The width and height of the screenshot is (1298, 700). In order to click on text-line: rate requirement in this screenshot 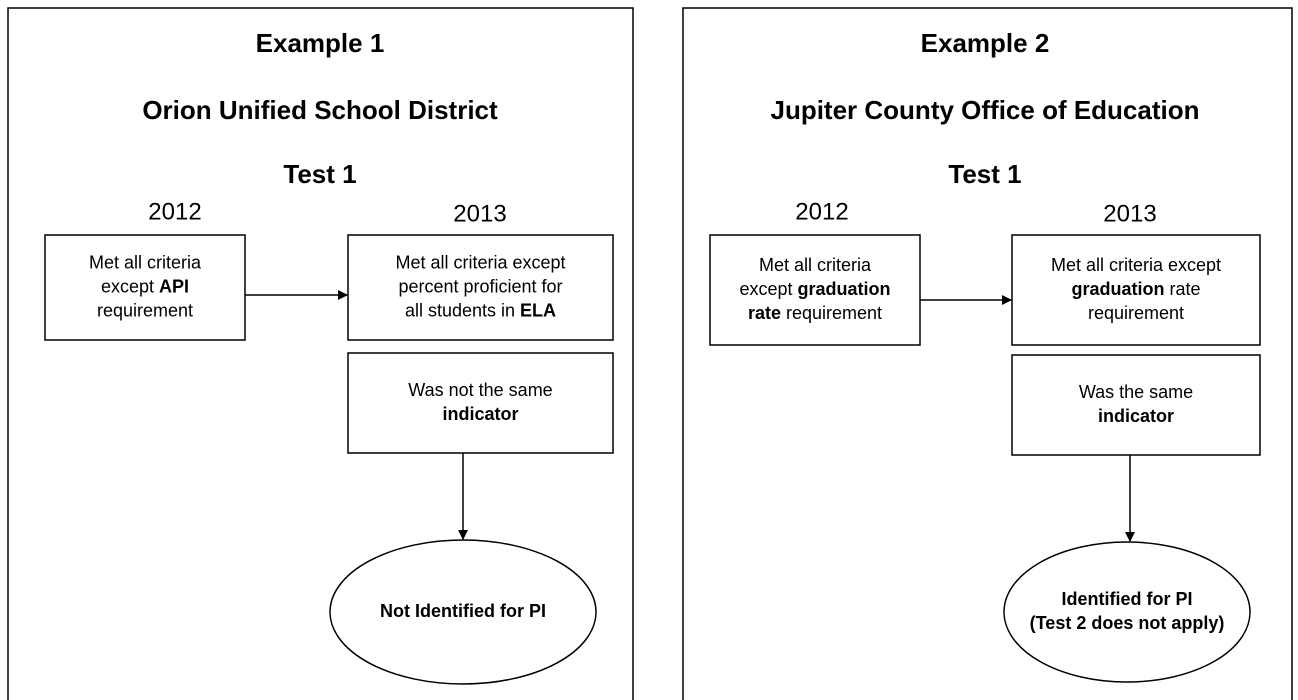, I will do `click(815, 313)`.